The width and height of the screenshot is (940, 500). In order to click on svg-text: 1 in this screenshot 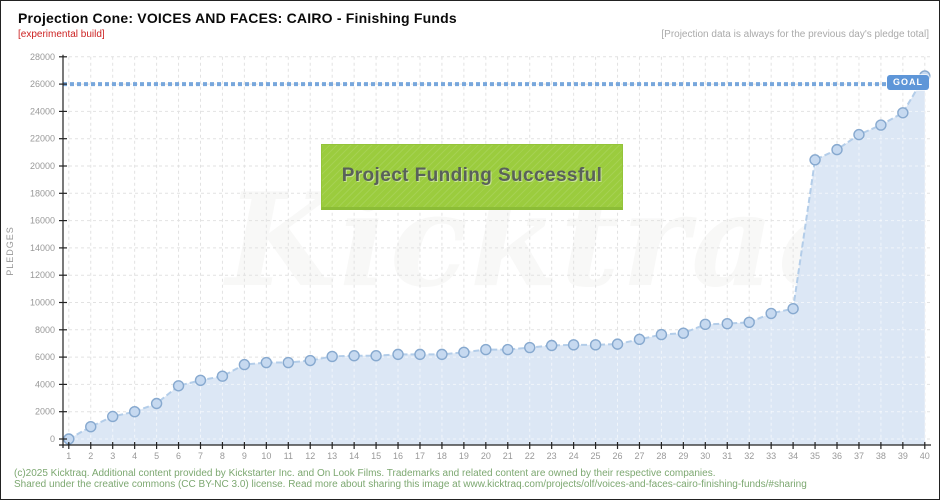, I will do `click(68, 456)`.